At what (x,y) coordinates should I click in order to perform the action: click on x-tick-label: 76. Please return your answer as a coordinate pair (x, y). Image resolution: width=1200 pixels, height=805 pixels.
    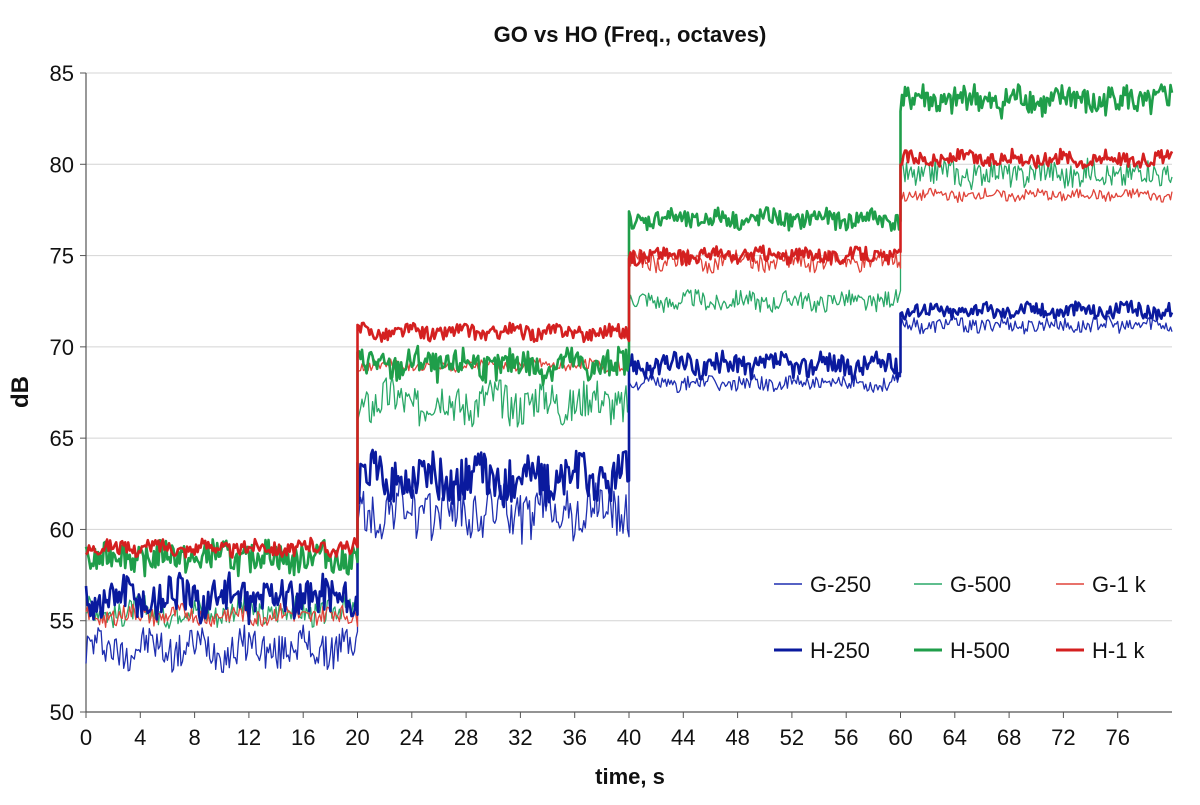
    Looking at the image, I should click on (1117, 737).